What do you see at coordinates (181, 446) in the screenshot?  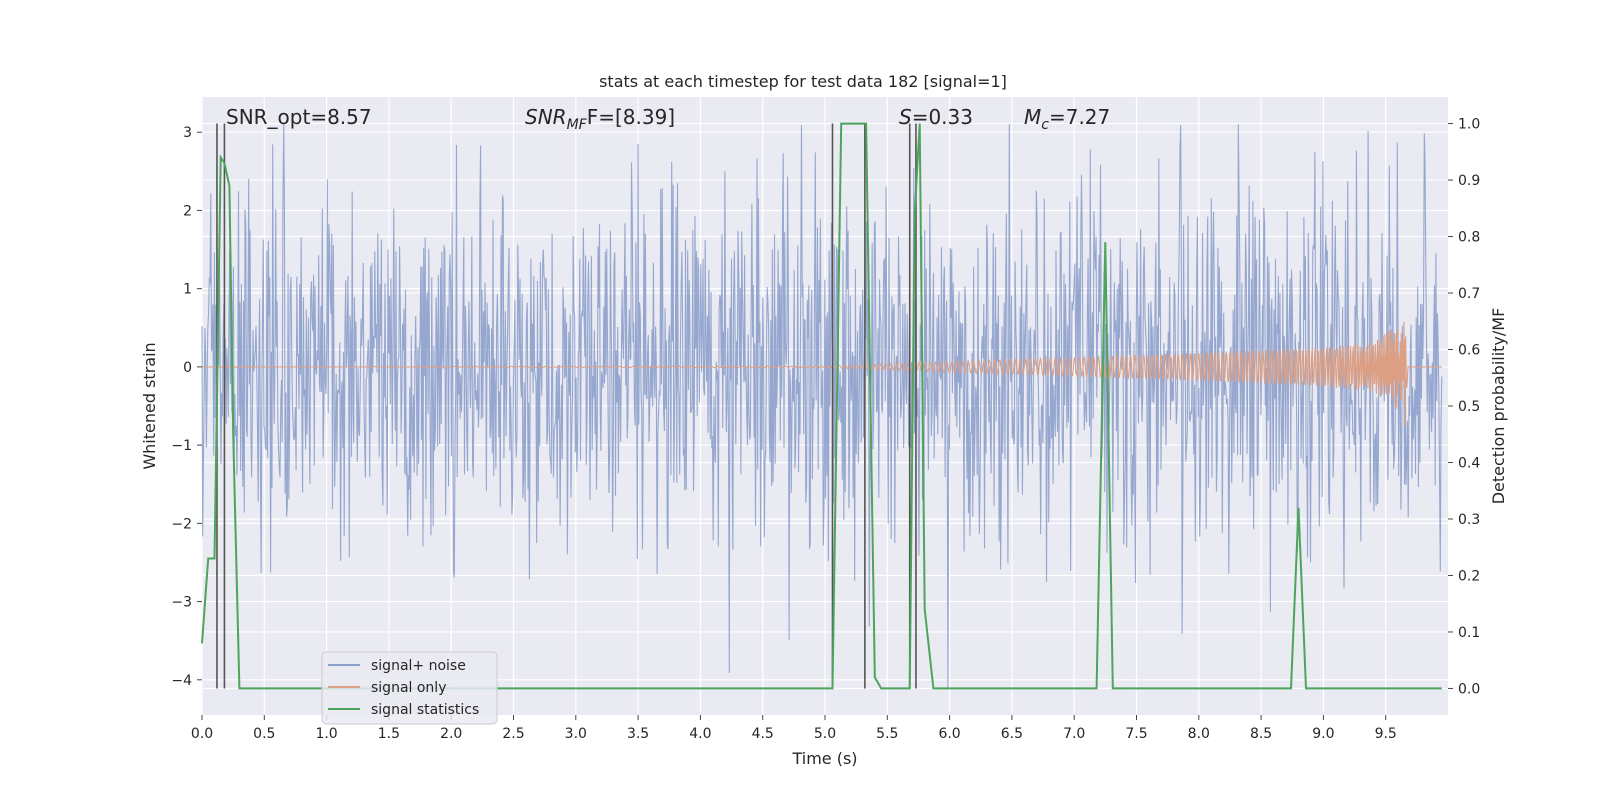 I see `yl-tick-label-4: −1` at bounding box center [181, 446].